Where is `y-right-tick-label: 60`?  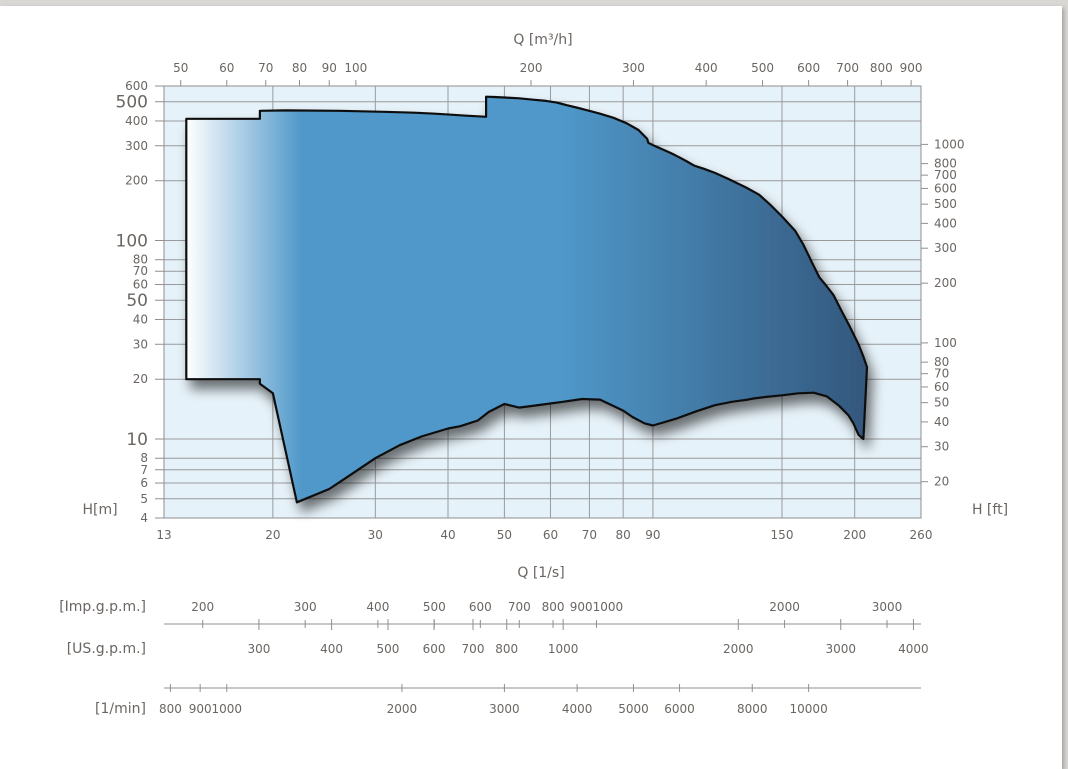
y-right-tick-label: 60 is located at coordinates (941, 387).